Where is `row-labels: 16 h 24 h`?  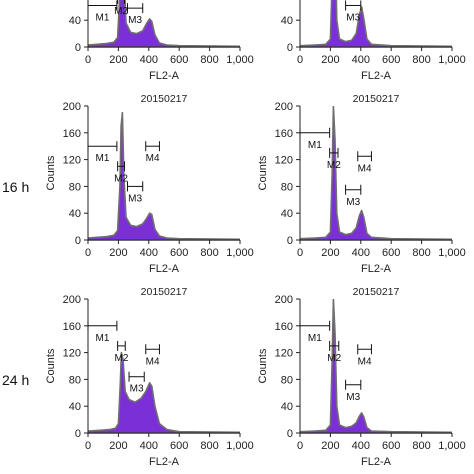
row-labels: 16 h 24 h is located at coordinates (15, 283).